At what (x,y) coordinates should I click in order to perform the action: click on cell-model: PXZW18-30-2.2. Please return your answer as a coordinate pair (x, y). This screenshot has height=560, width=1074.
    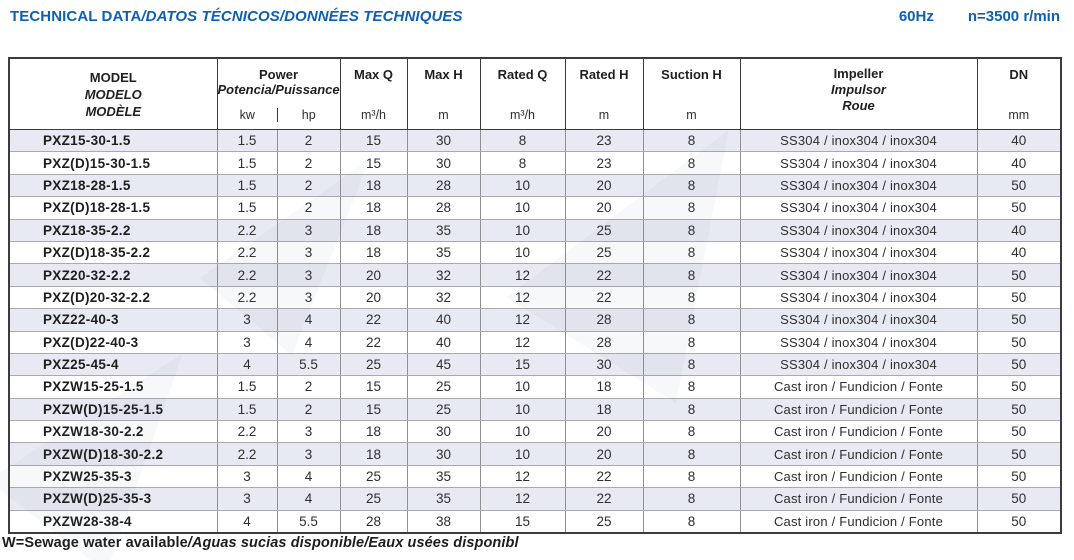
    Looking at the image, I should click on (113, 432).